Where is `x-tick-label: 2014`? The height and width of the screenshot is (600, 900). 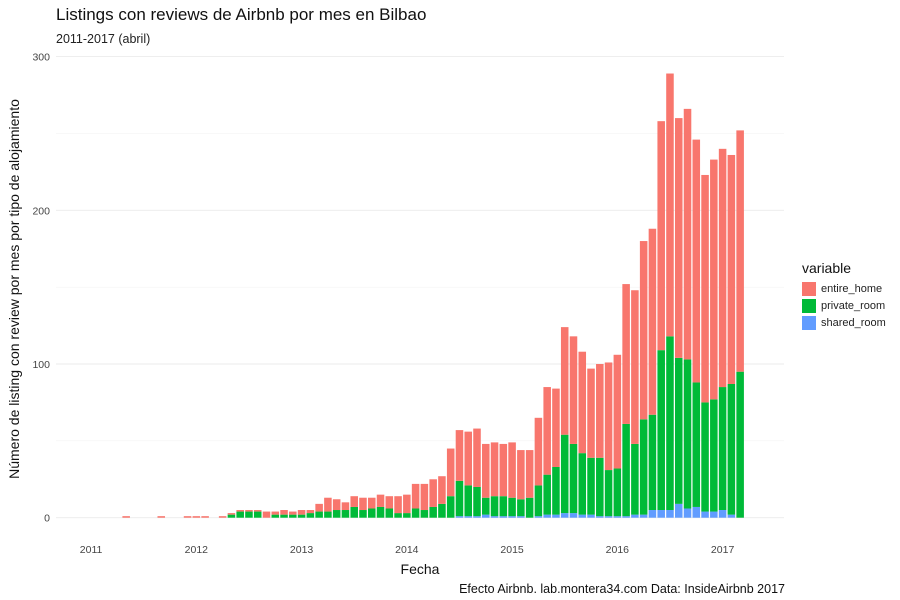
x-tick-label: 2014 is located at coordinates (407, 550).